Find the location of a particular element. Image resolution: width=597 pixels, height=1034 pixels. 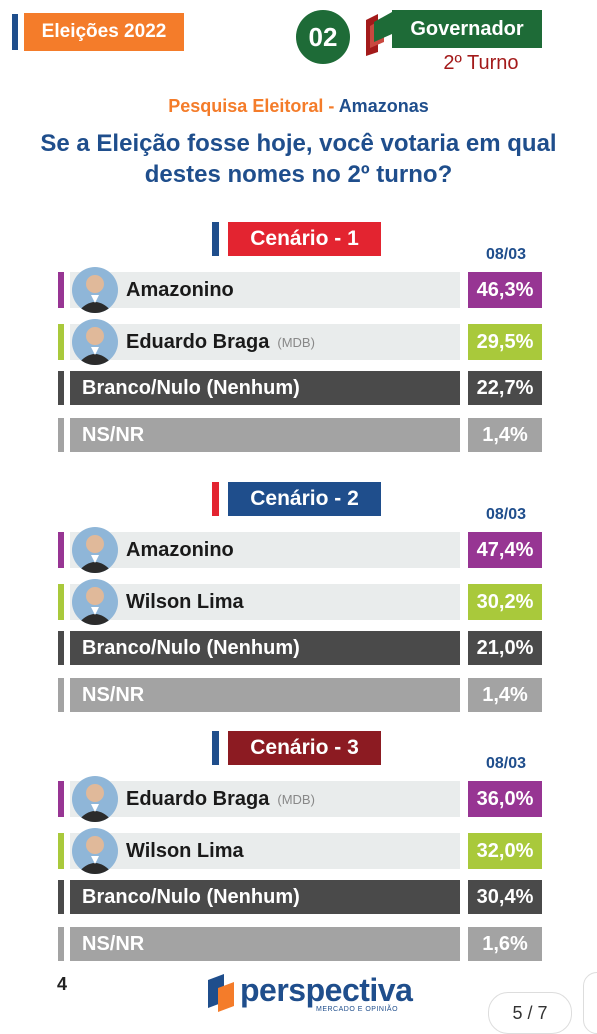

result-row: Branco/Nulo (Nenhum) 21,0% is located at coordinates (300, 648).